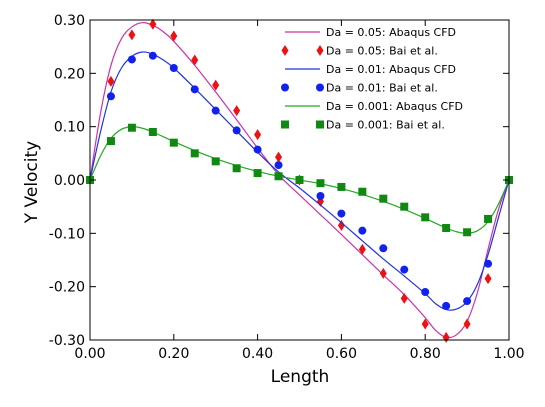 The width and height of the screenshot is (545, 407). Describe the element at coordinates (32, 182) in the screenshot. I see `y-axis-title: Y Velocity` at that location.